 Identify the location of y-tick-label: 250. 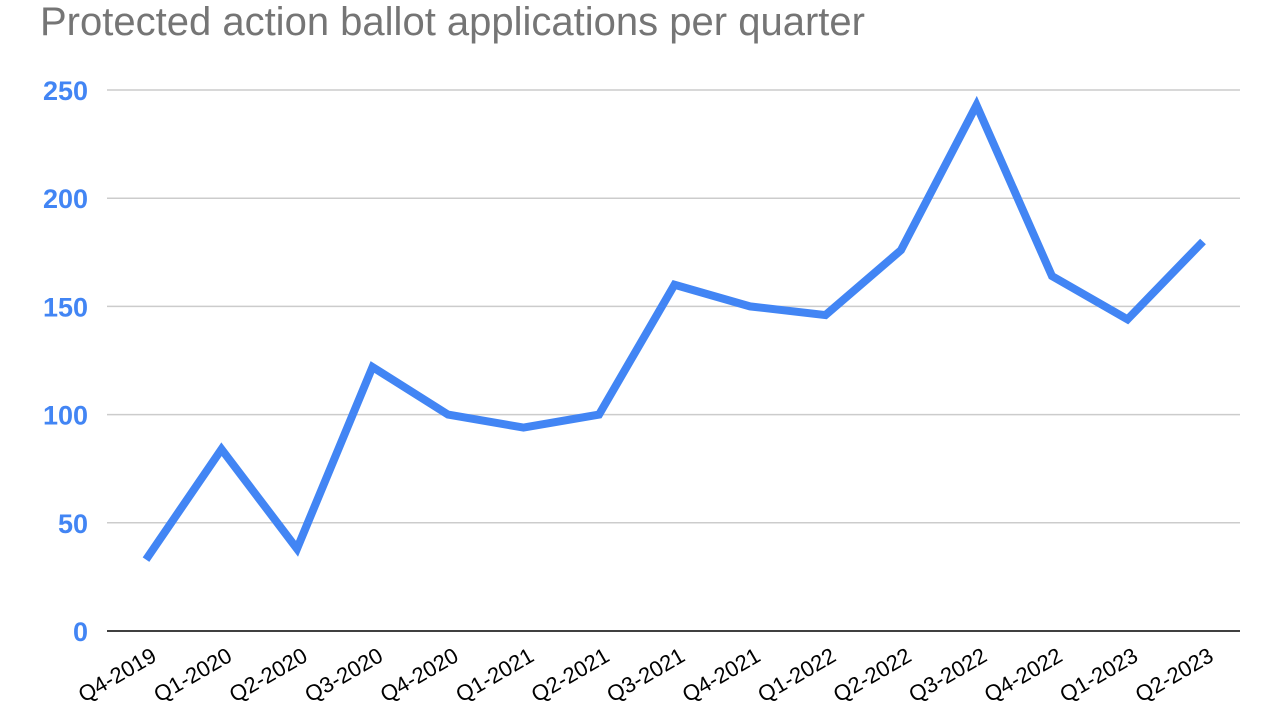
(65, 91).